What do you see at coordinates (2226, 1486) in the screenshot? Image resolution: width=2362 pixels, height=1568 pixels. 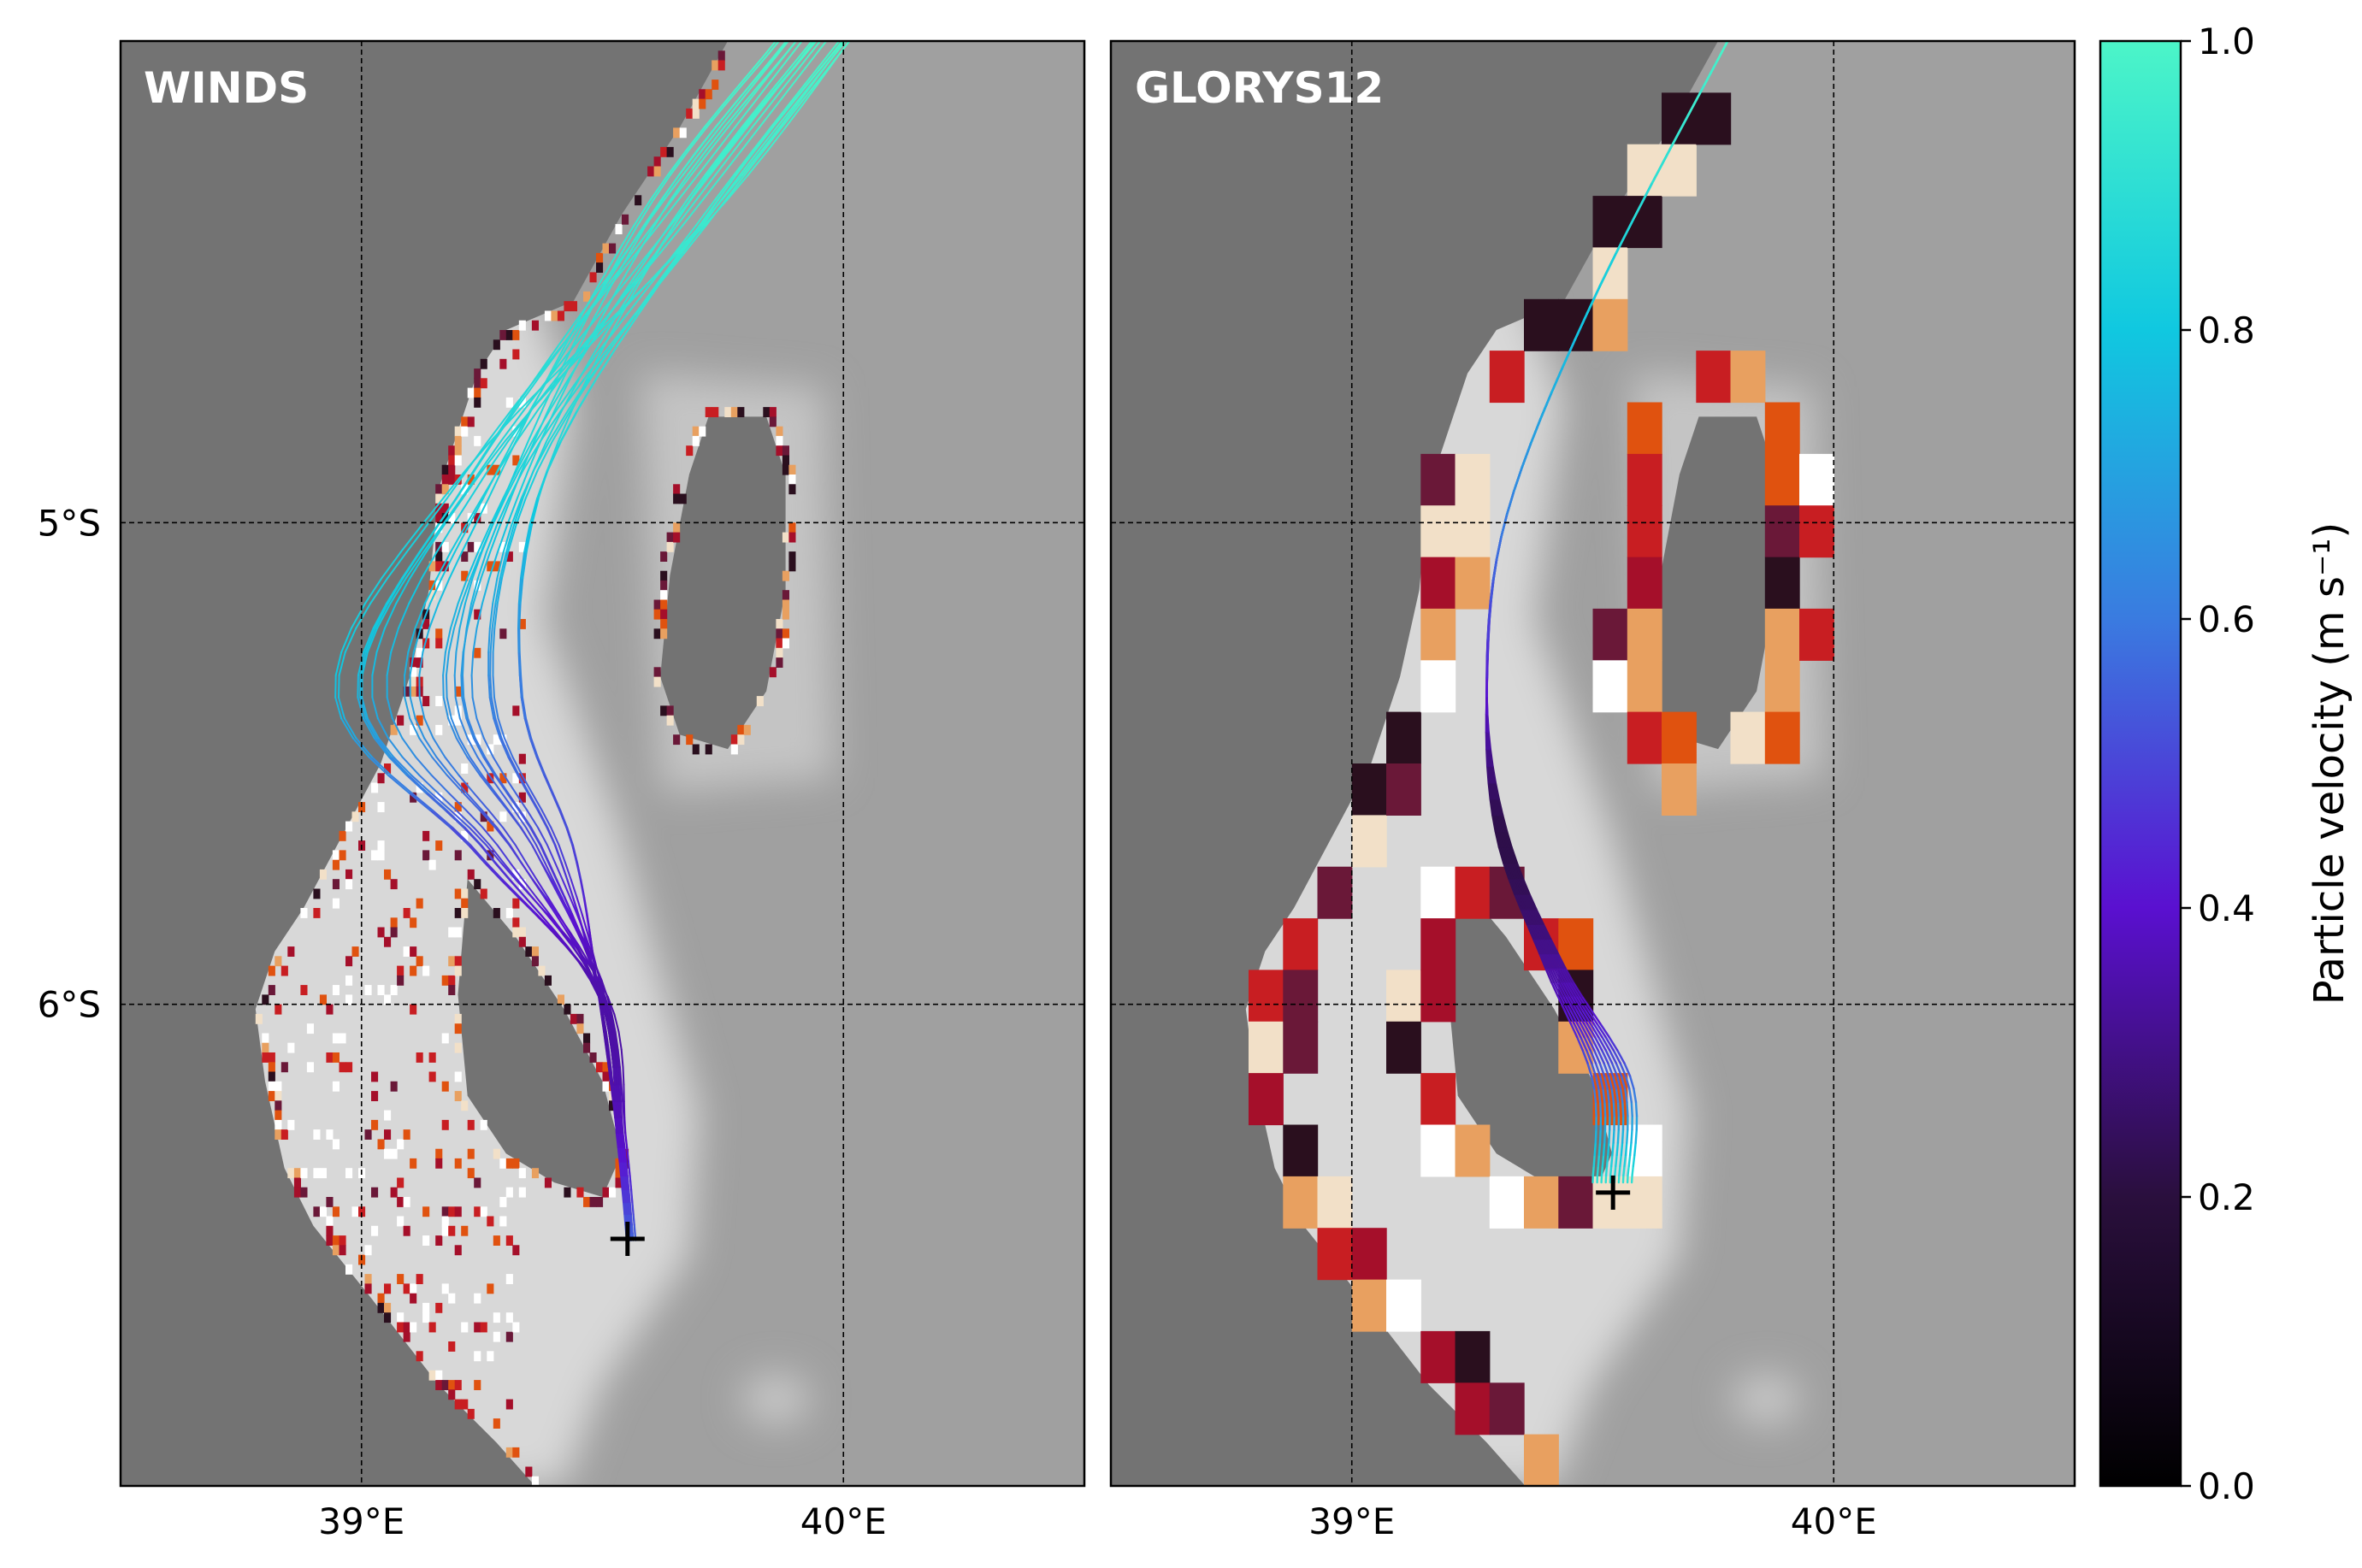 I see `colorbar-tick-label: 0.0` at bounding box center [2226, 1486].